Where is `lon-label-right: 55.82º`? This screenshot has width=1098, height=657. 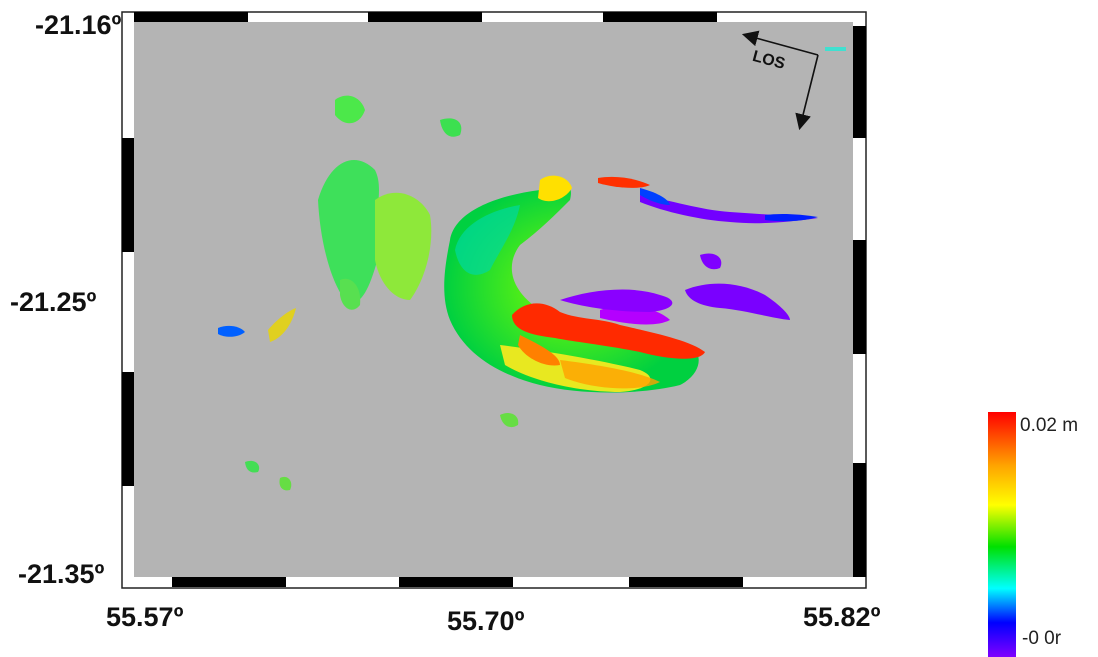 lon-label-right: 55.82º is located at coordinates (842, 617).